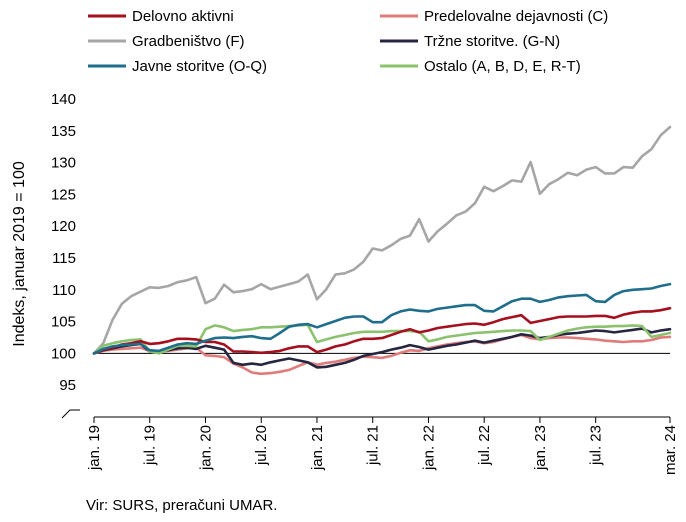 Image resolution: width=686 pixels, height=522 pixels. I want to click on source-note: Vir: SURS, preračuni UMAR., so click(182, 505).